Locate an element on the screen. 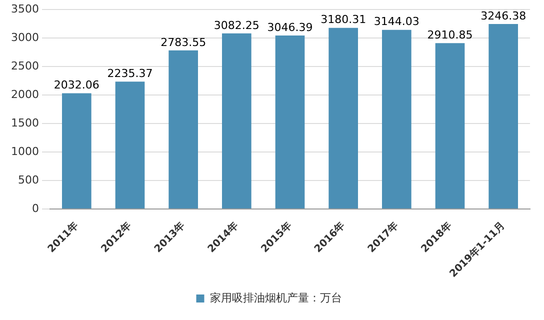 This screenshot has width=544, height=320. data-label: 2235.37 is located at coordinates (130, 73).